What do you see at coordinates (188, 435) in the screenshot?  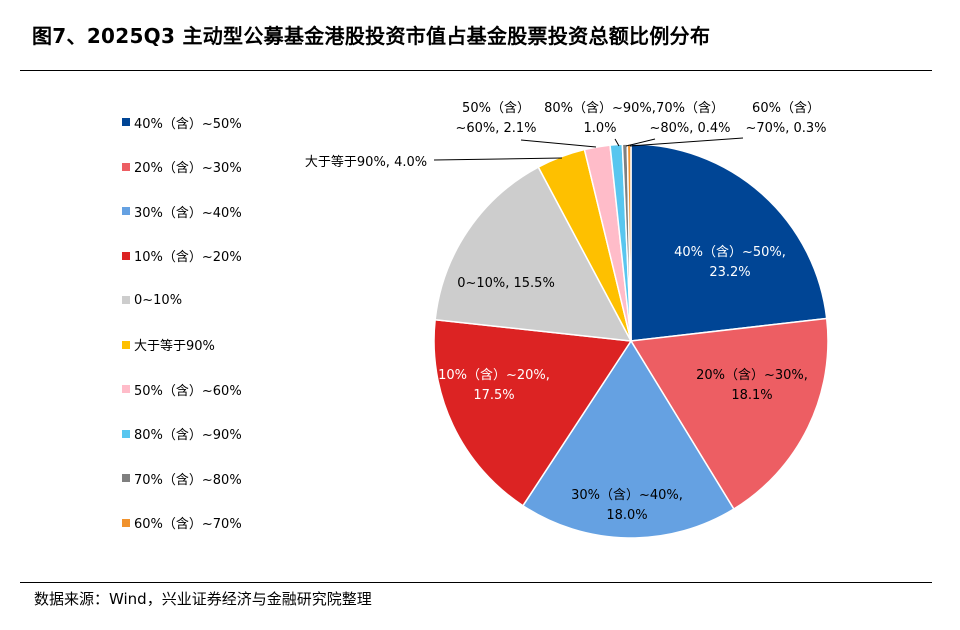 I see `legend-label: 80%（含）~90%` at bounding box center [188, 435].